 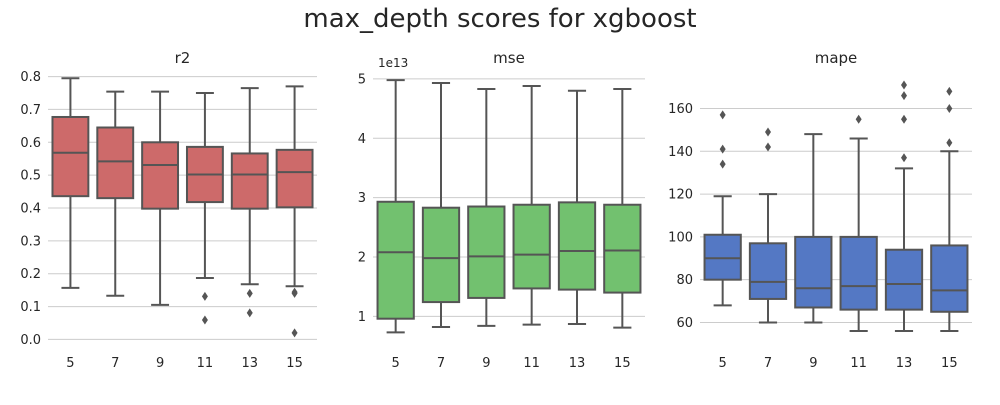 What do you see at coordinates (836, 58) in the screenshot?
I see `panel-title: mape` at bounding box center [836, 58].